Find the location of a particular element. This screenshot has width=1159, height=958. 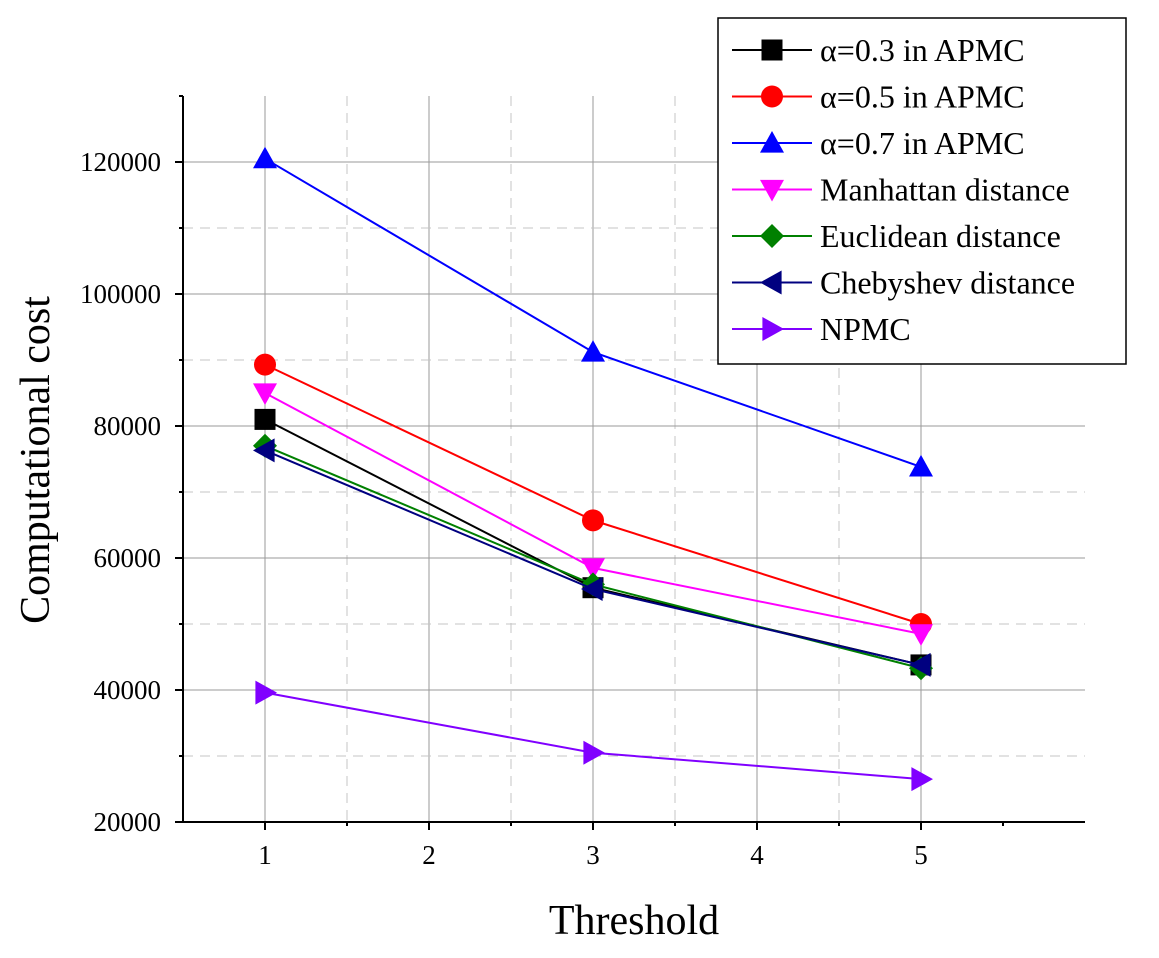

legend-item: α=0.7 in APMC is located at coordinates (878, 143).